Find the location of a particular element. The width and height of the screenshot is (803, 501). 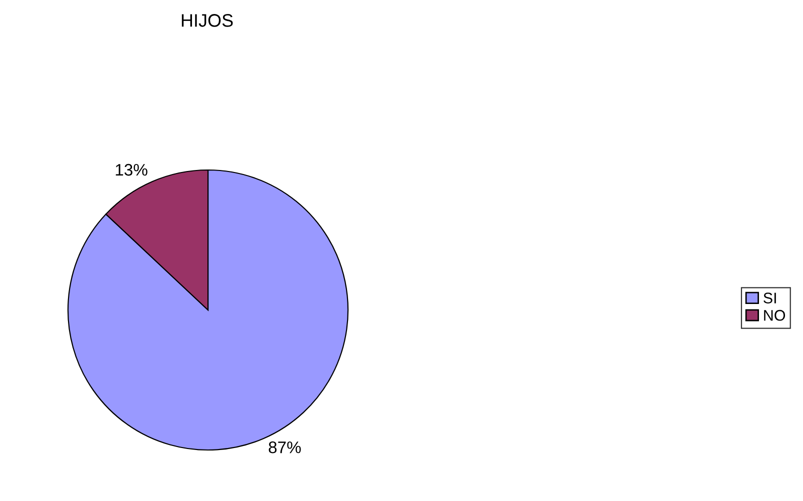

legend-label: NO is located at coordinates (775, 315).